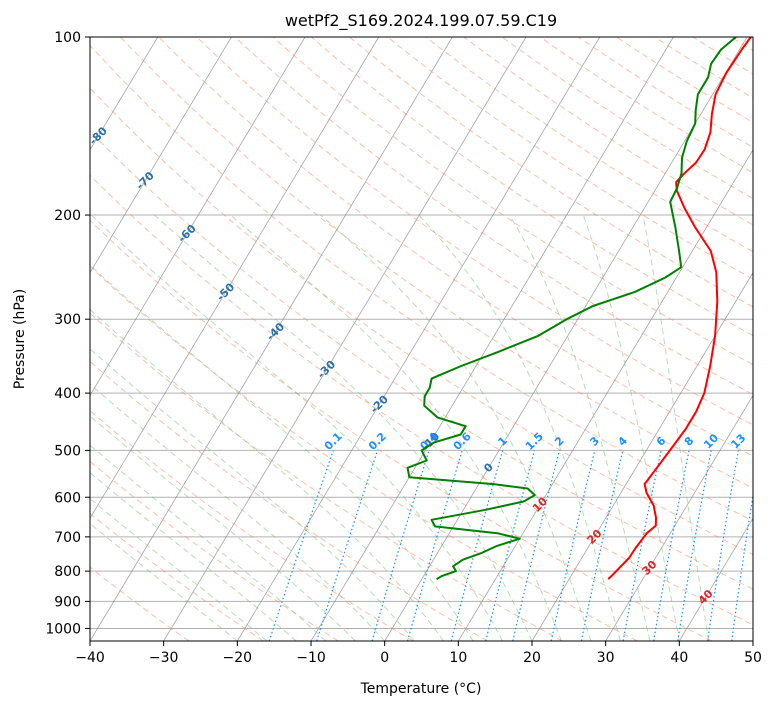 The width and height of the screenshot is (775, 708). What do you see at coordinates (753, 658) in the screenshot?
I see `x-tick-label: 50` at bounding box center [753, 658].